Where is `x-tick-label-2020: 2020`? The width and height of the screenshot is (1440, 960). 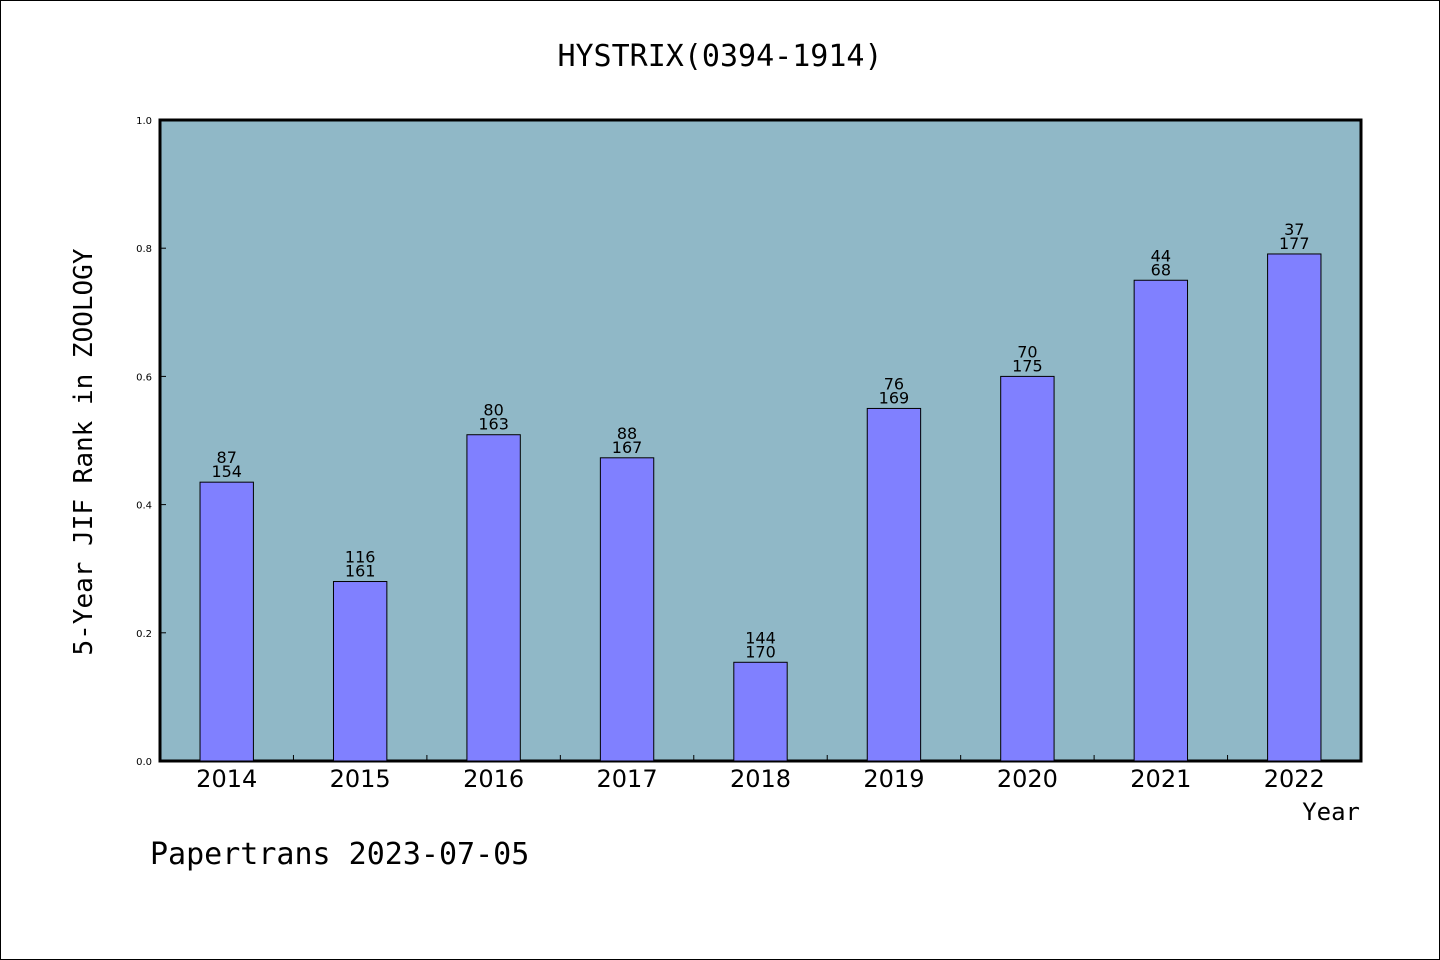
x-tick-label-2020: 2020 is located at coordinates (1027, 779).